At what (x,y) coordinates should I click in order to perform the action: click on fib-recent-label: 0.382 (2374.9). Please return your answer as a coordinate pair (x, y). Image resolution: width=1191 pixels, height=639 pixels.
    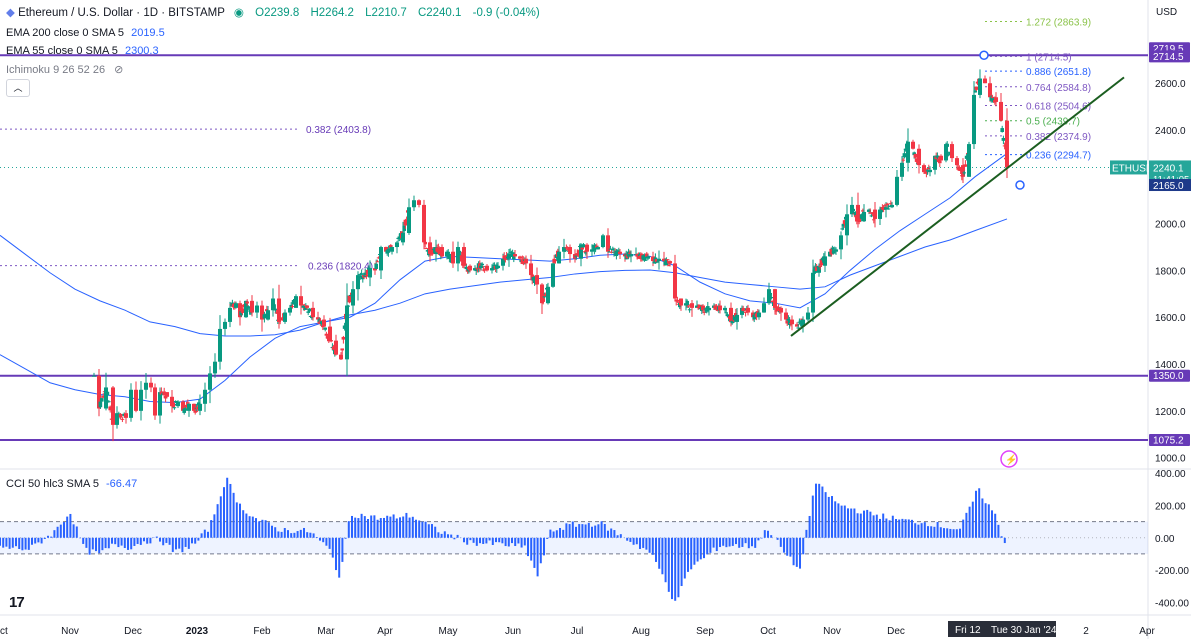
    Looking at the image, I should click on (1058, 137).